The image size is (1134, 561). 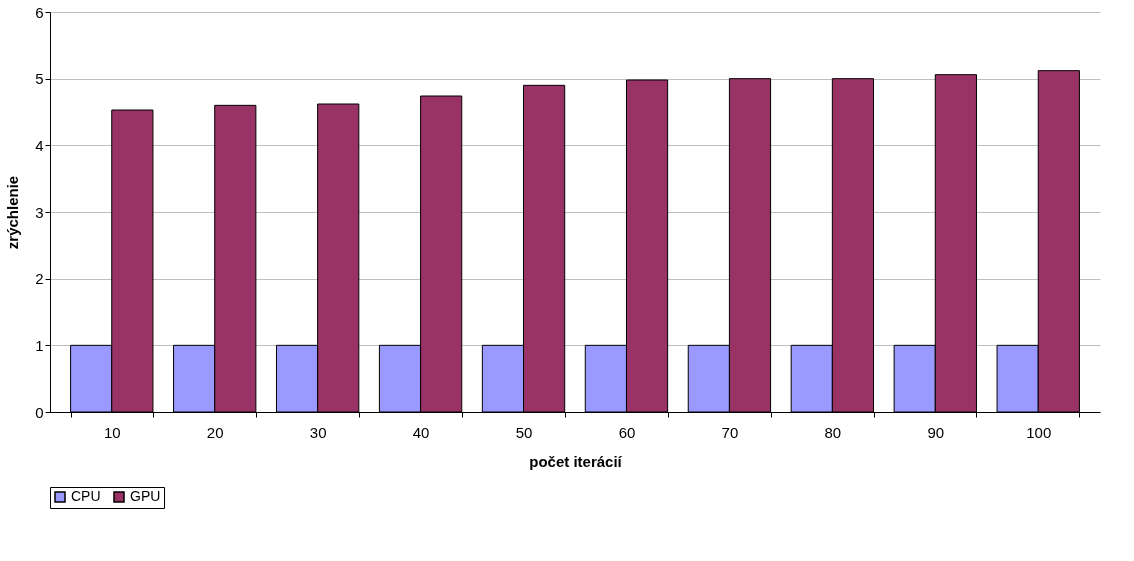 What do you see at coordinates (112, 432) in the screenshot?
I see `x-tick-label: 10` at bounding box center [112, 432].